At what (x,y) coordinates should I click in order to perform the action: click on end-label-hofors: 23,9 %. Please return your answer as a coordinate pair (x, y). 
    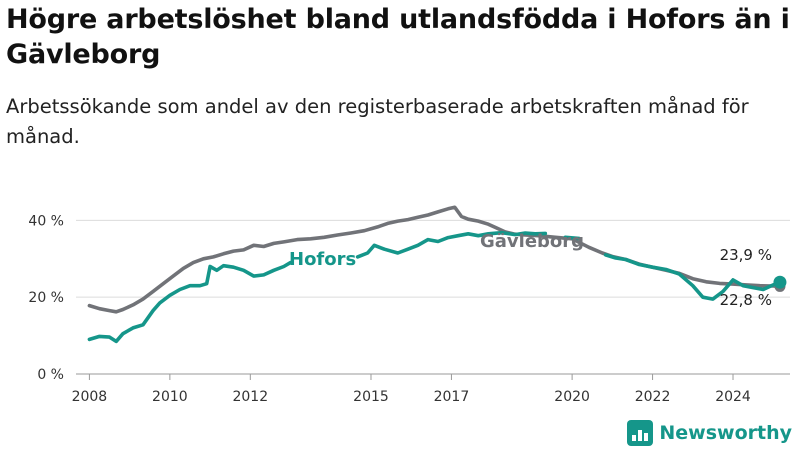
    Looking at the image, I should click on (746, 255).